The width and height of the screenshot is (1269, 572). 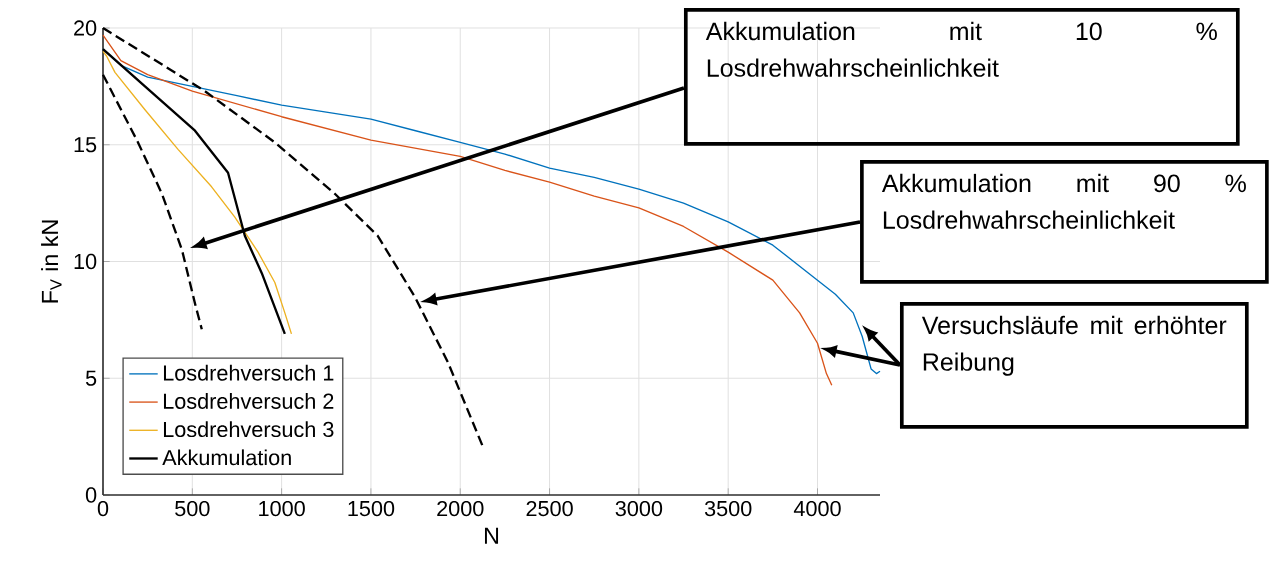 I want to click on y-tick-label: 5, so click(x=91, y=378).